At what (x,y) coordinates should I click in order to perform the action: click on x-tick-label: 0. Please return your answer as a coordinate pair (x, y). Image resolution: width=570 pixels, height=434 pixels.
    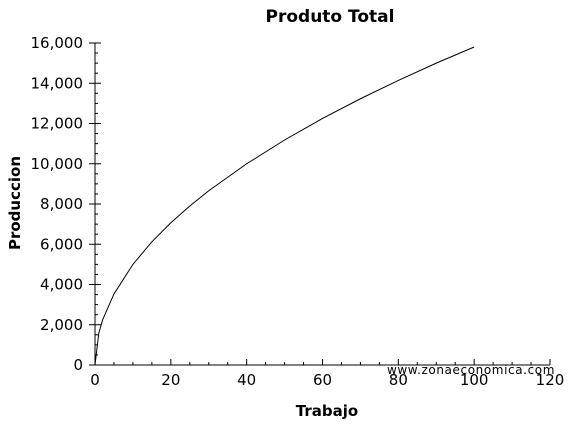
    Looking at the image, I should click on (95, 380).